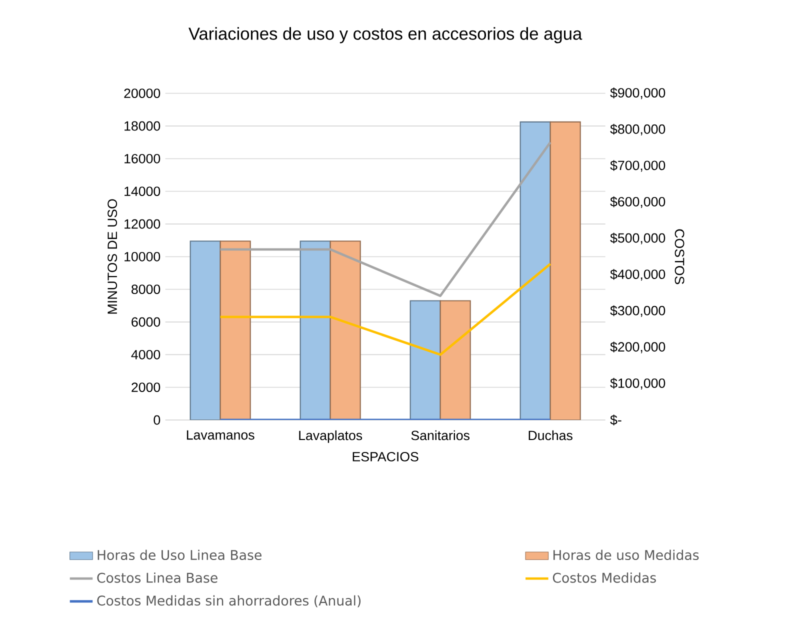 The height and width of the screenshot is (632, 797). What do you see at coordinates (330, 436) in the screenshot?
I see `x-tick-label: Lavaplatos` at bounding box center [330, 436].